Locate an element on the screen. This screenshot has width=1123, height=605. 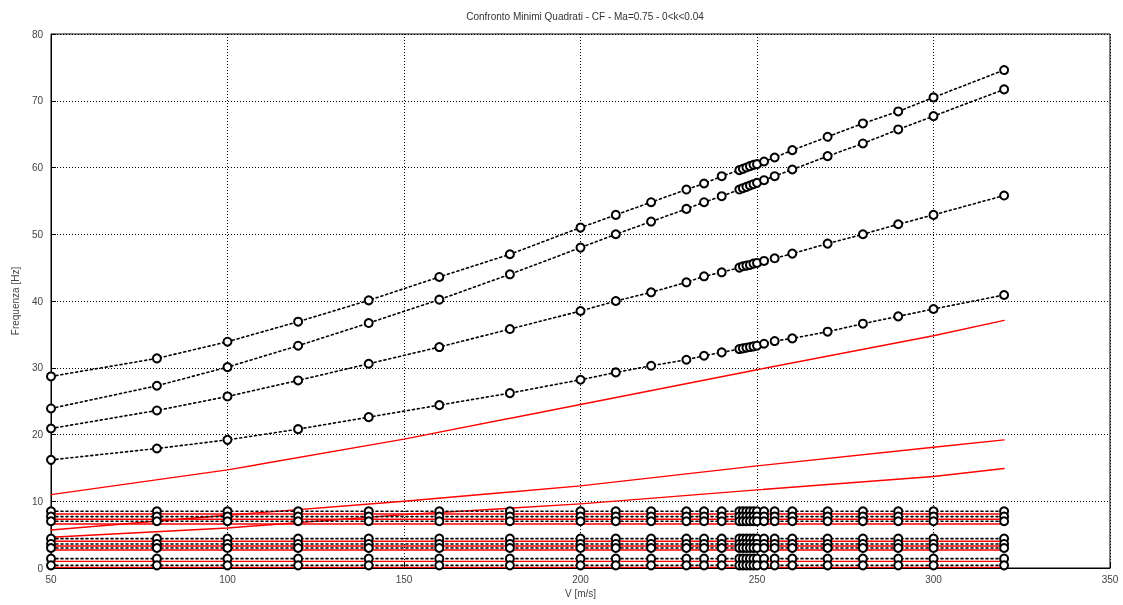
x-tick-label: 50 is located at coordinates (51, 579).